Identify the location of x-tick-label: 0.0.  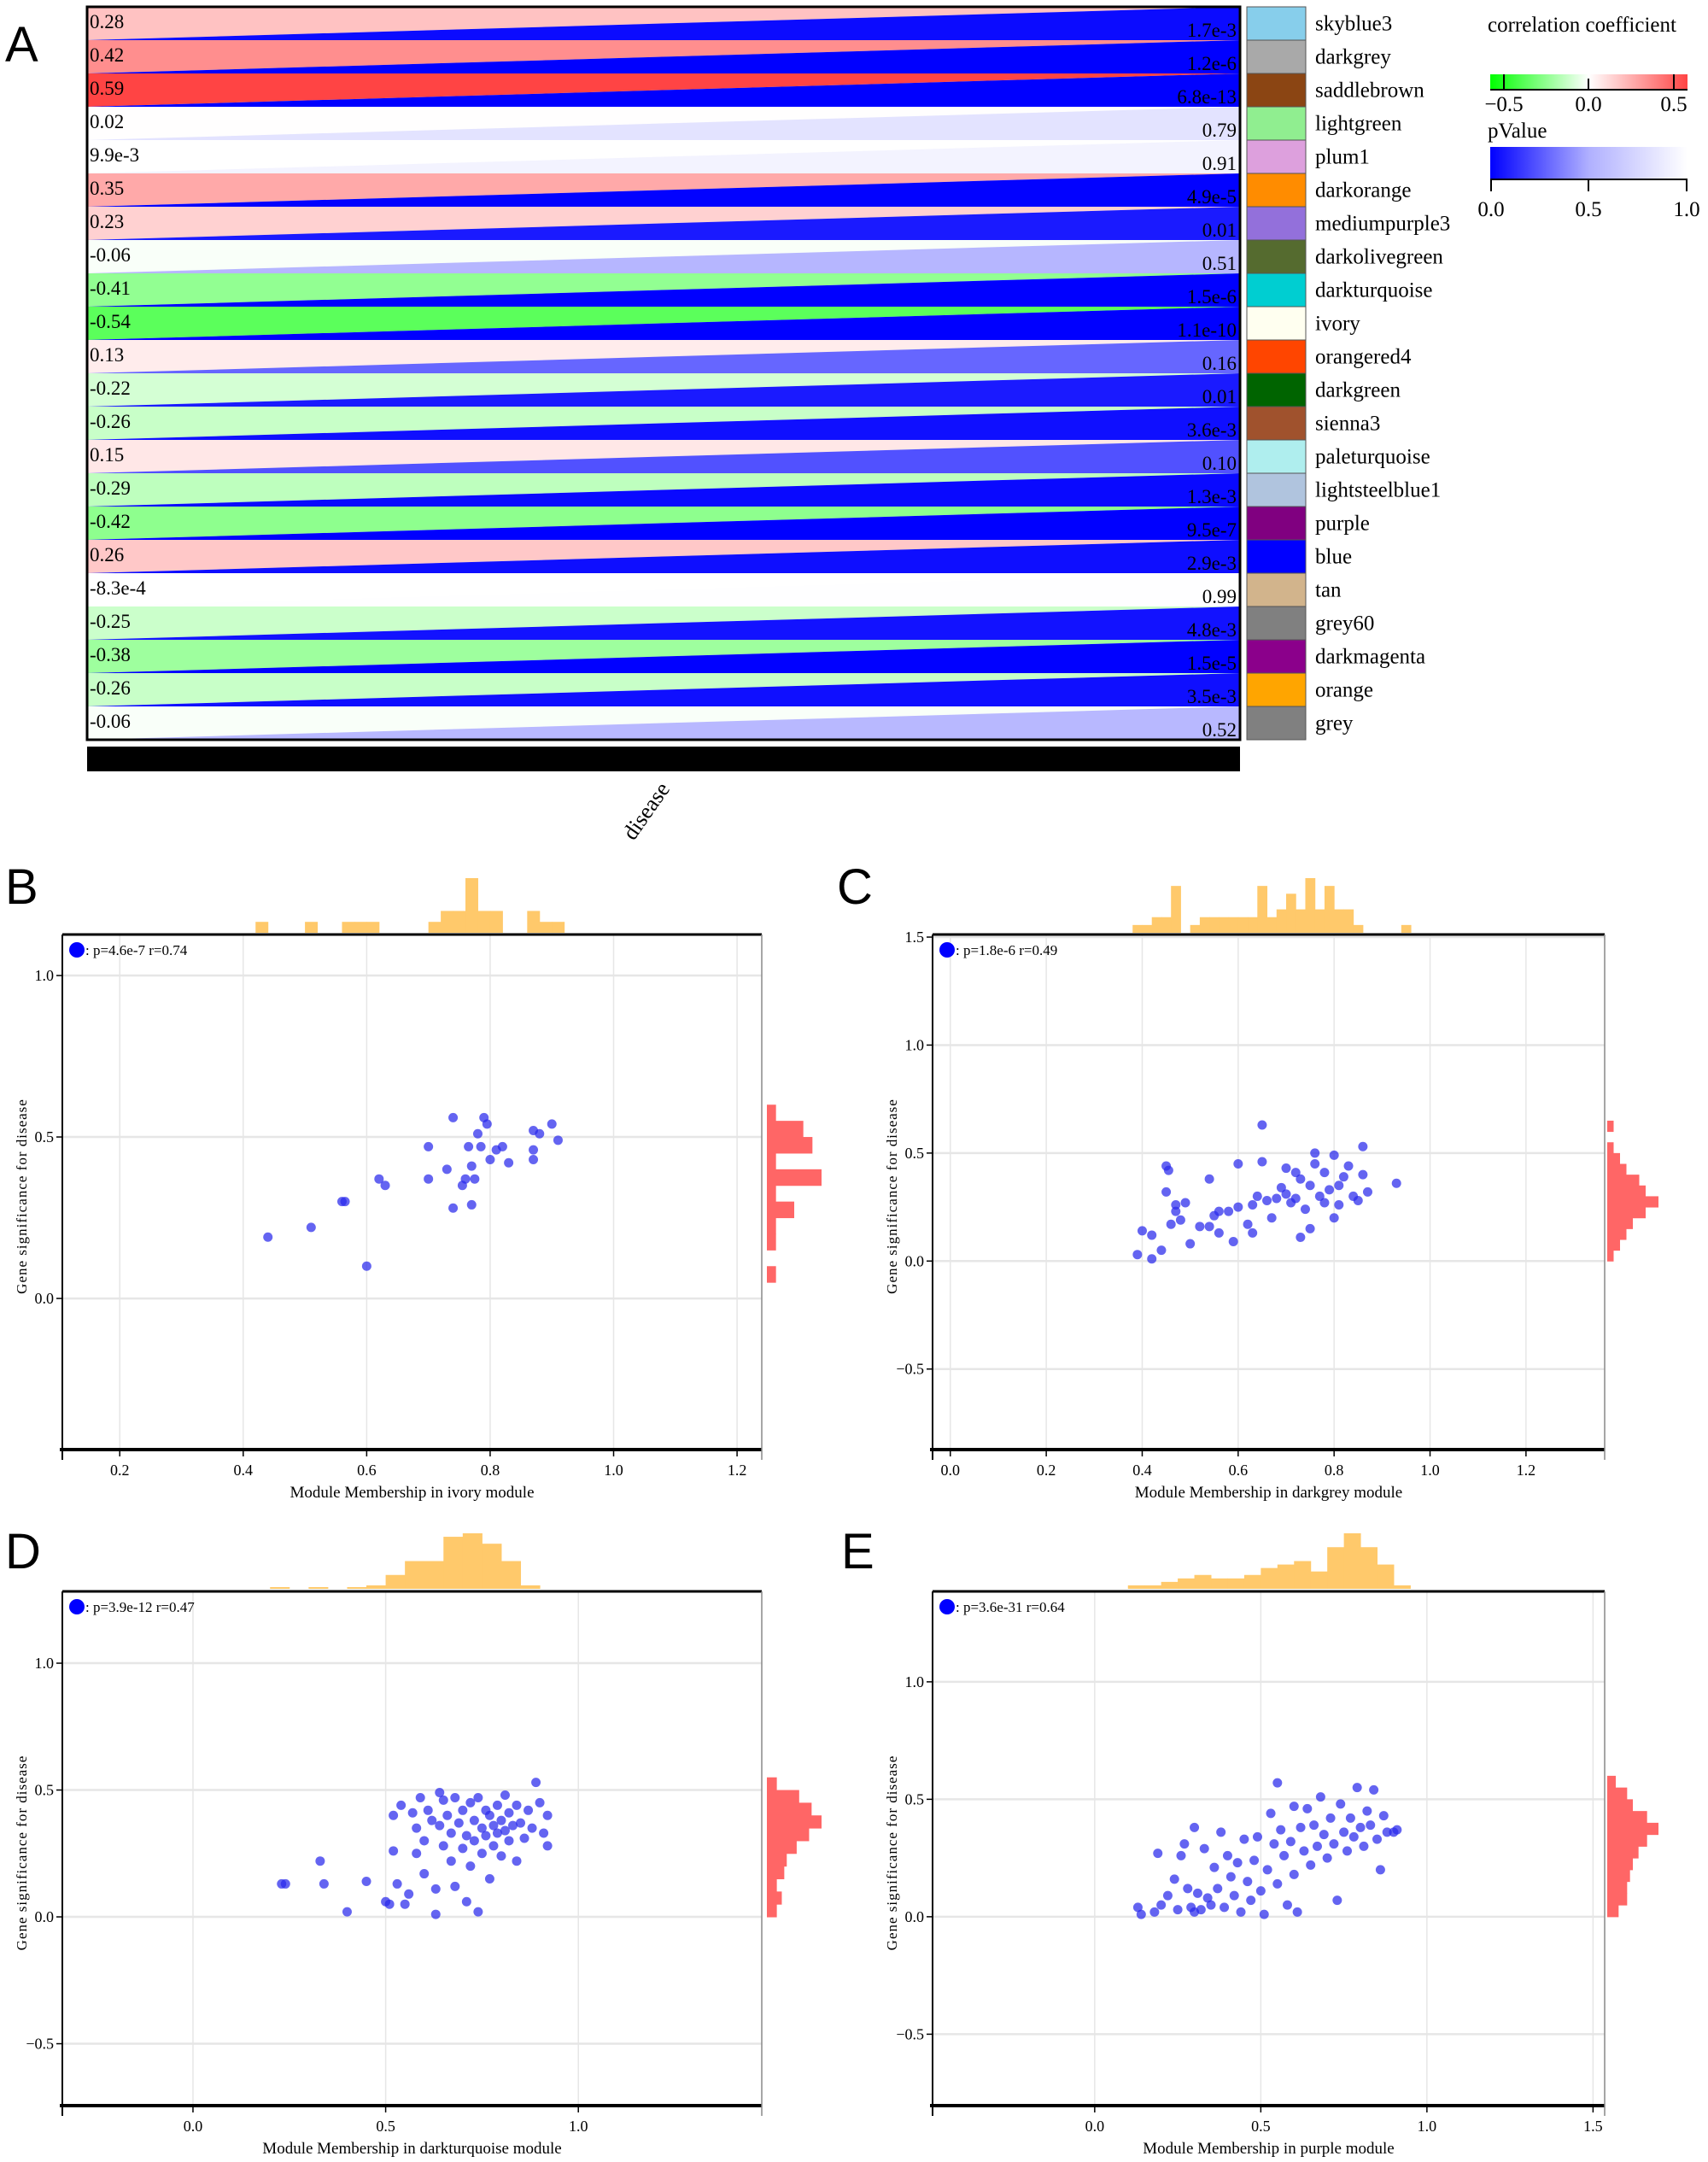
(193, 2126).